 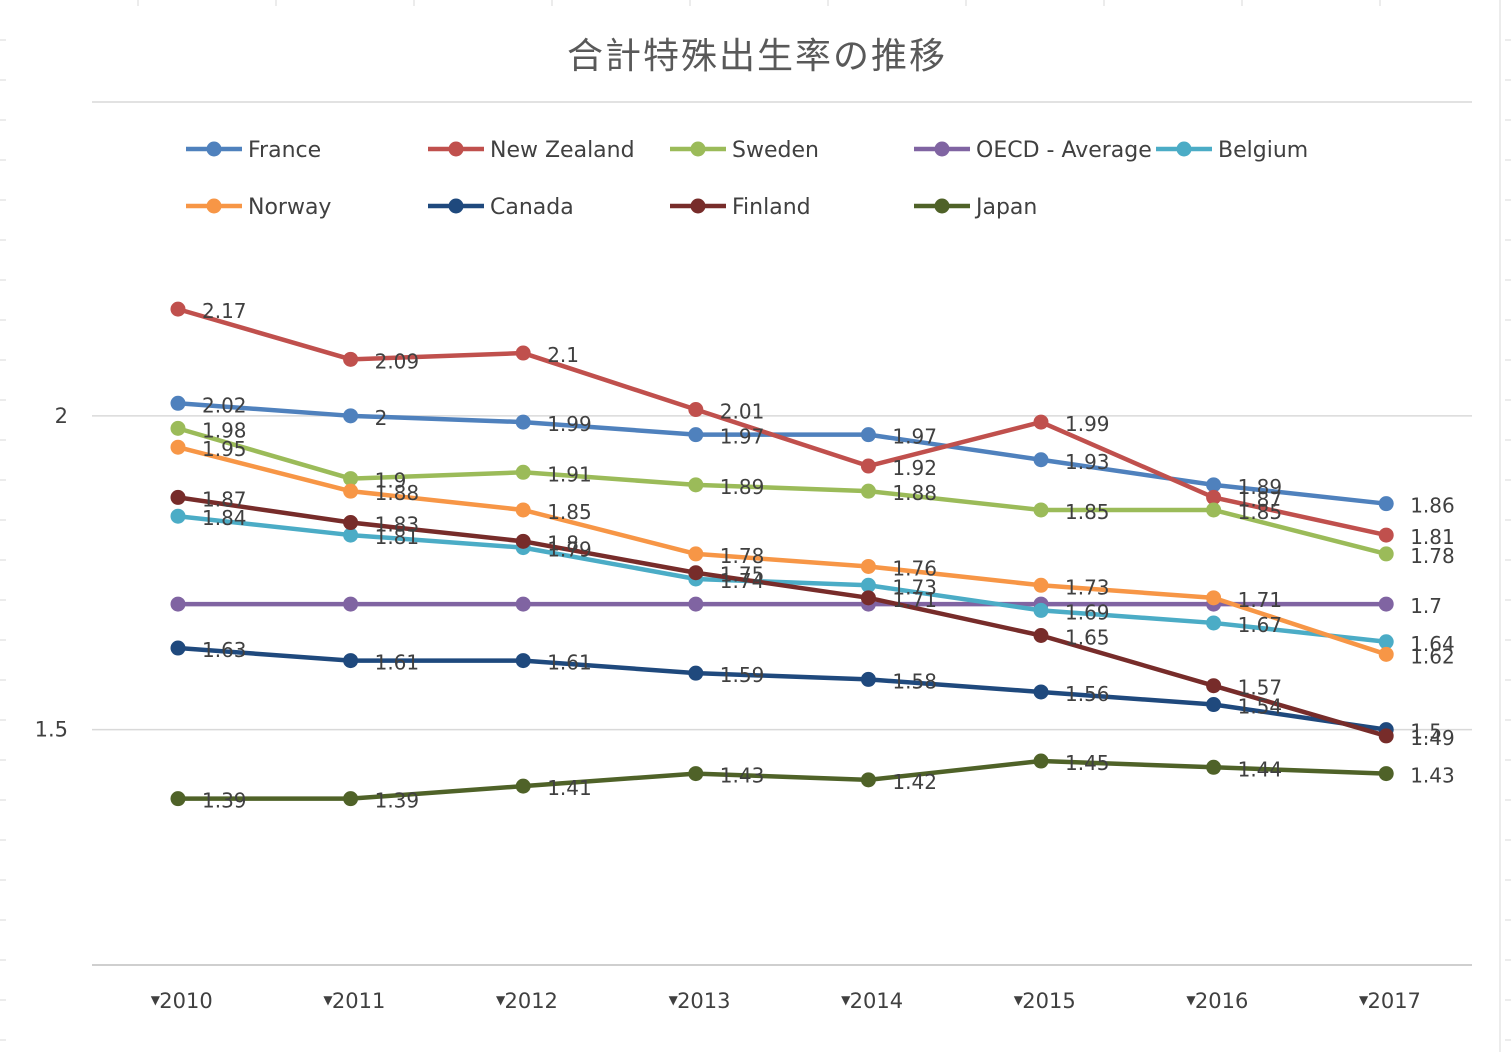 What do you see at coordinates (224, 650) in the screenshot?
I see `data-label: 1.63` at bounding box center [224, 650].